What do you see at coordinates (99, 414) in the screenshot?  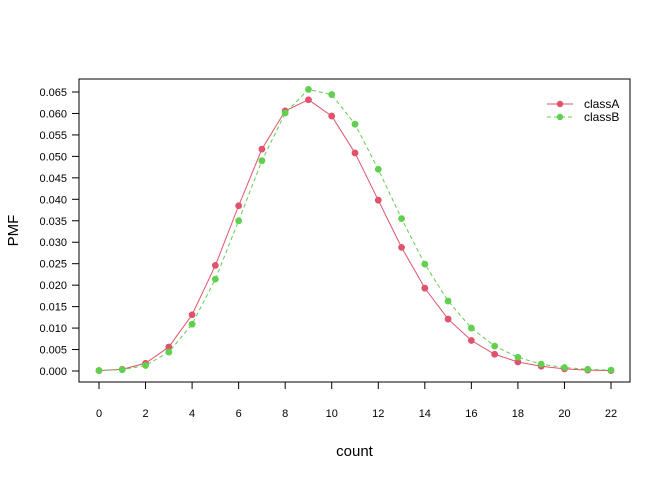 I see `x-tick-label: 0` at bounding box center [99, 414].